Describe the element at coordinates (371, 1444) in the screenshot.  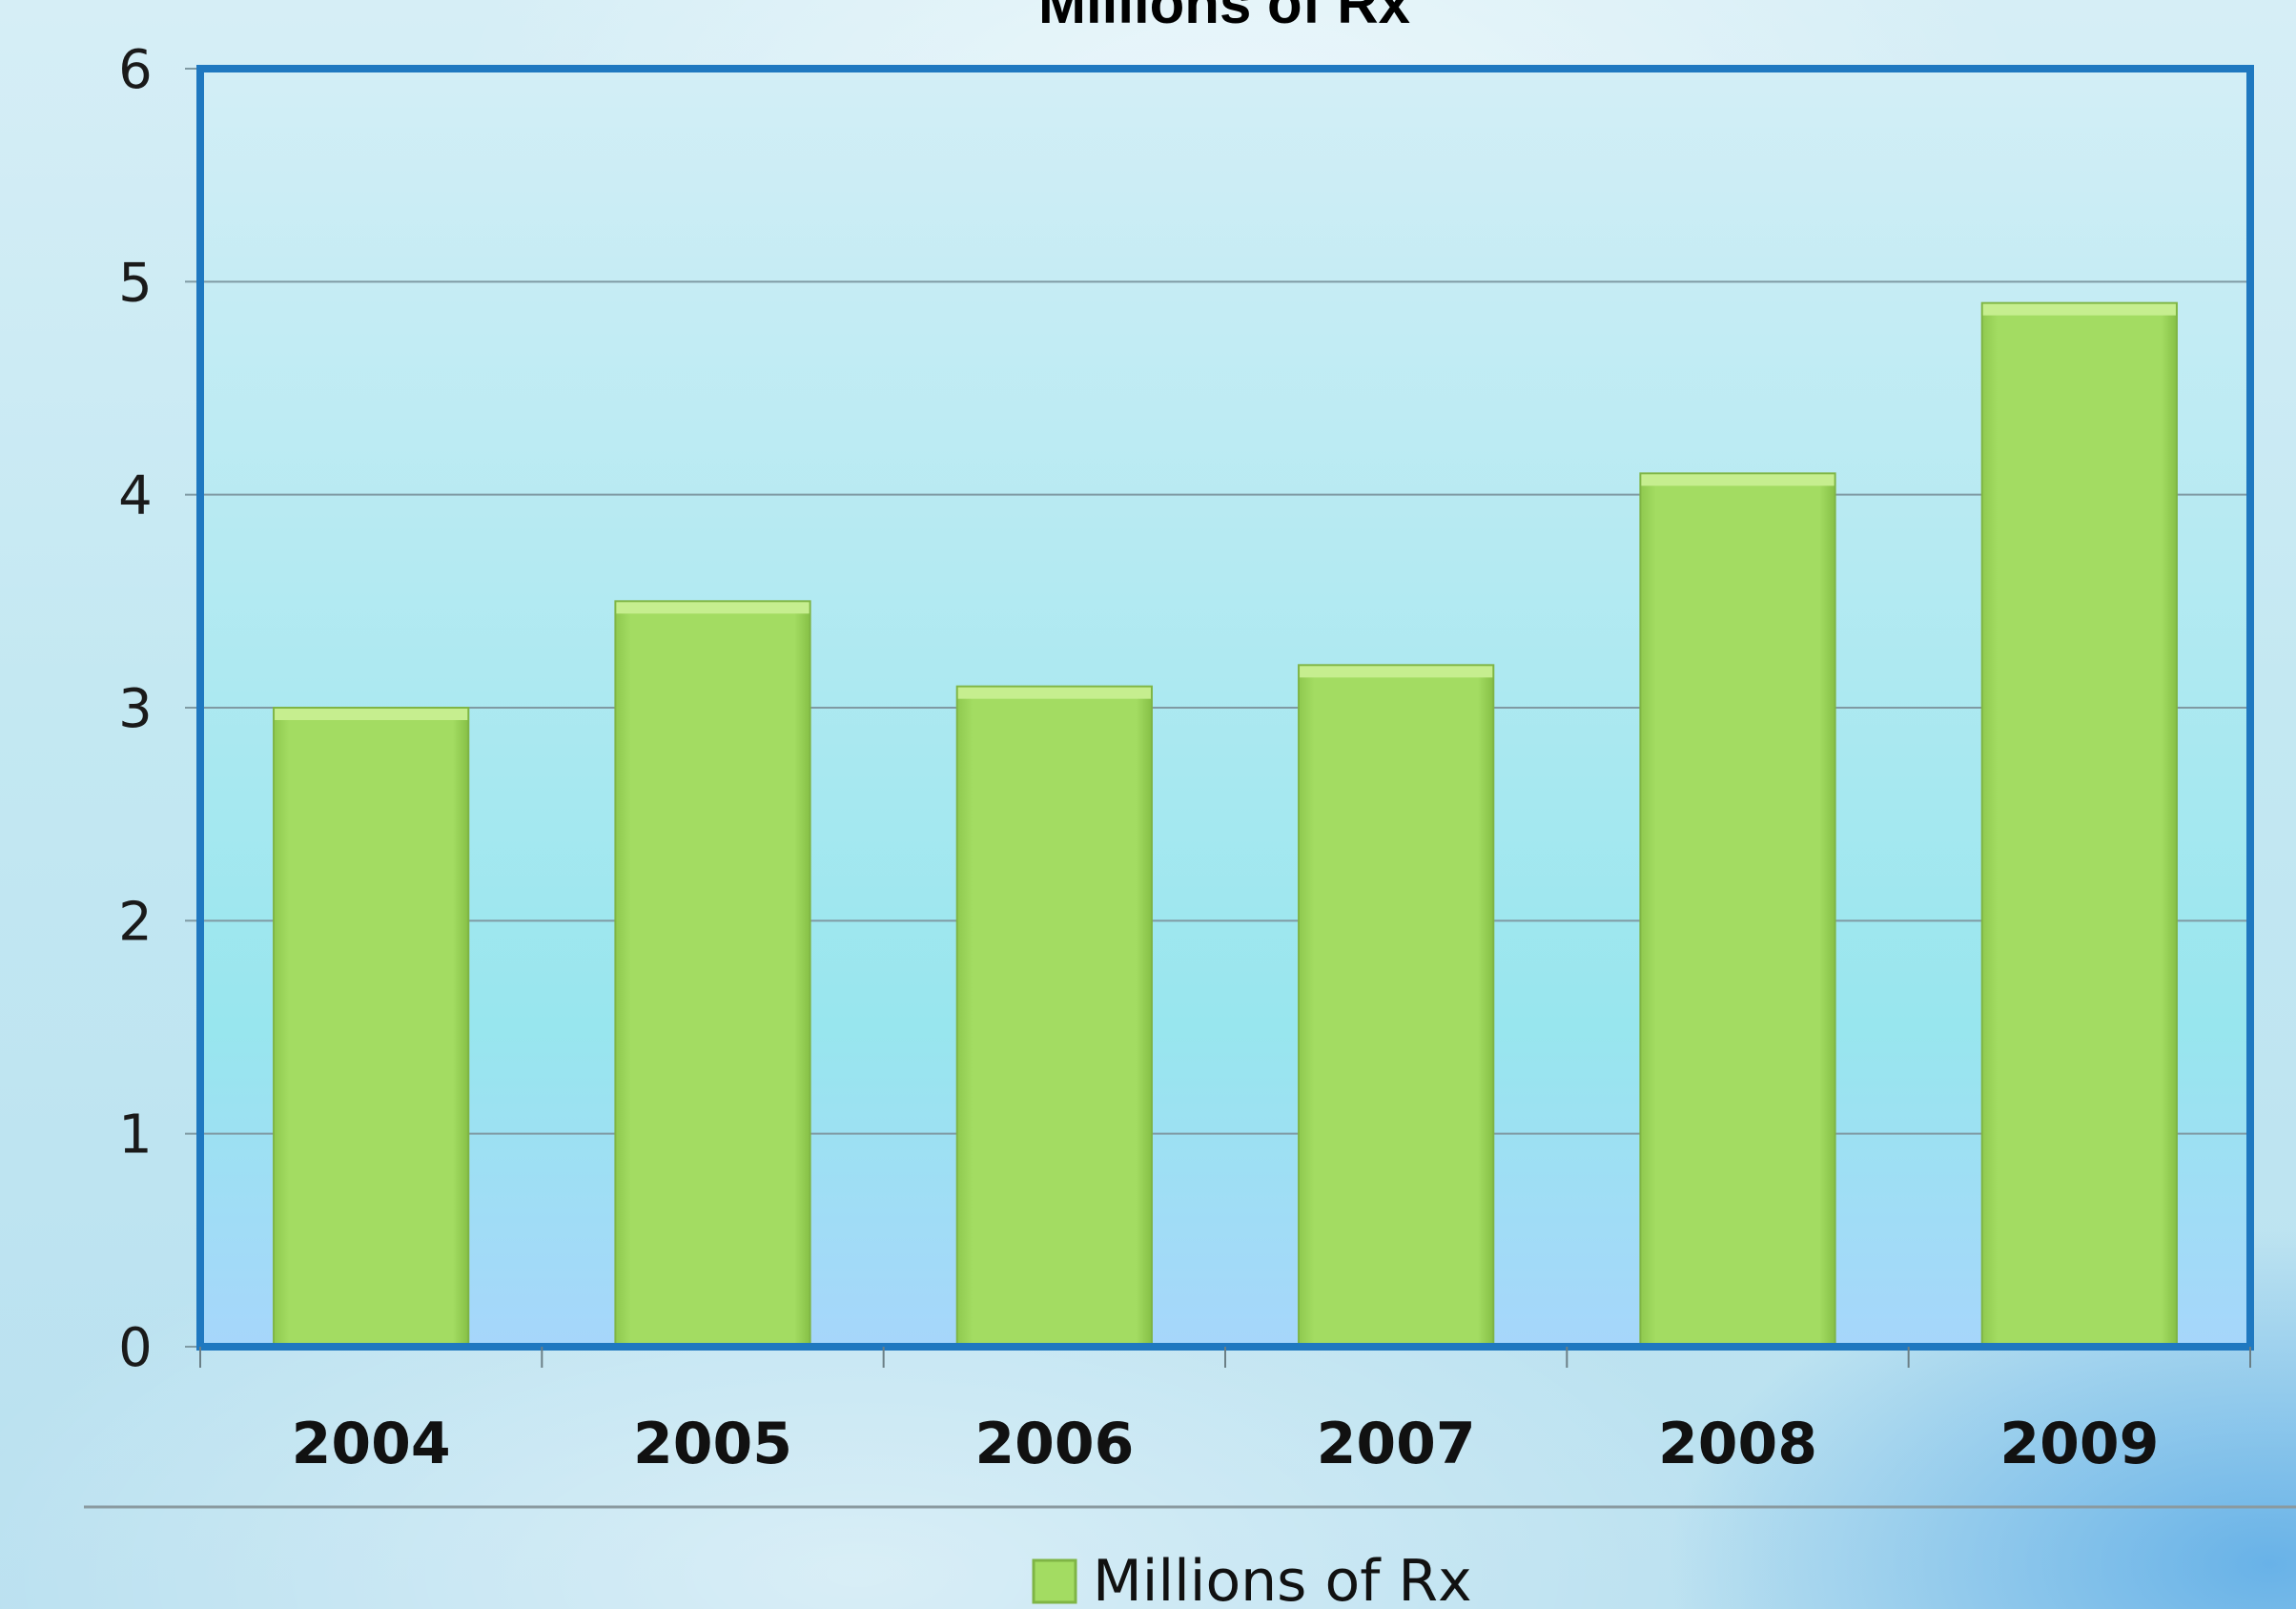
I see `x-tick-label: 2004` at that location.